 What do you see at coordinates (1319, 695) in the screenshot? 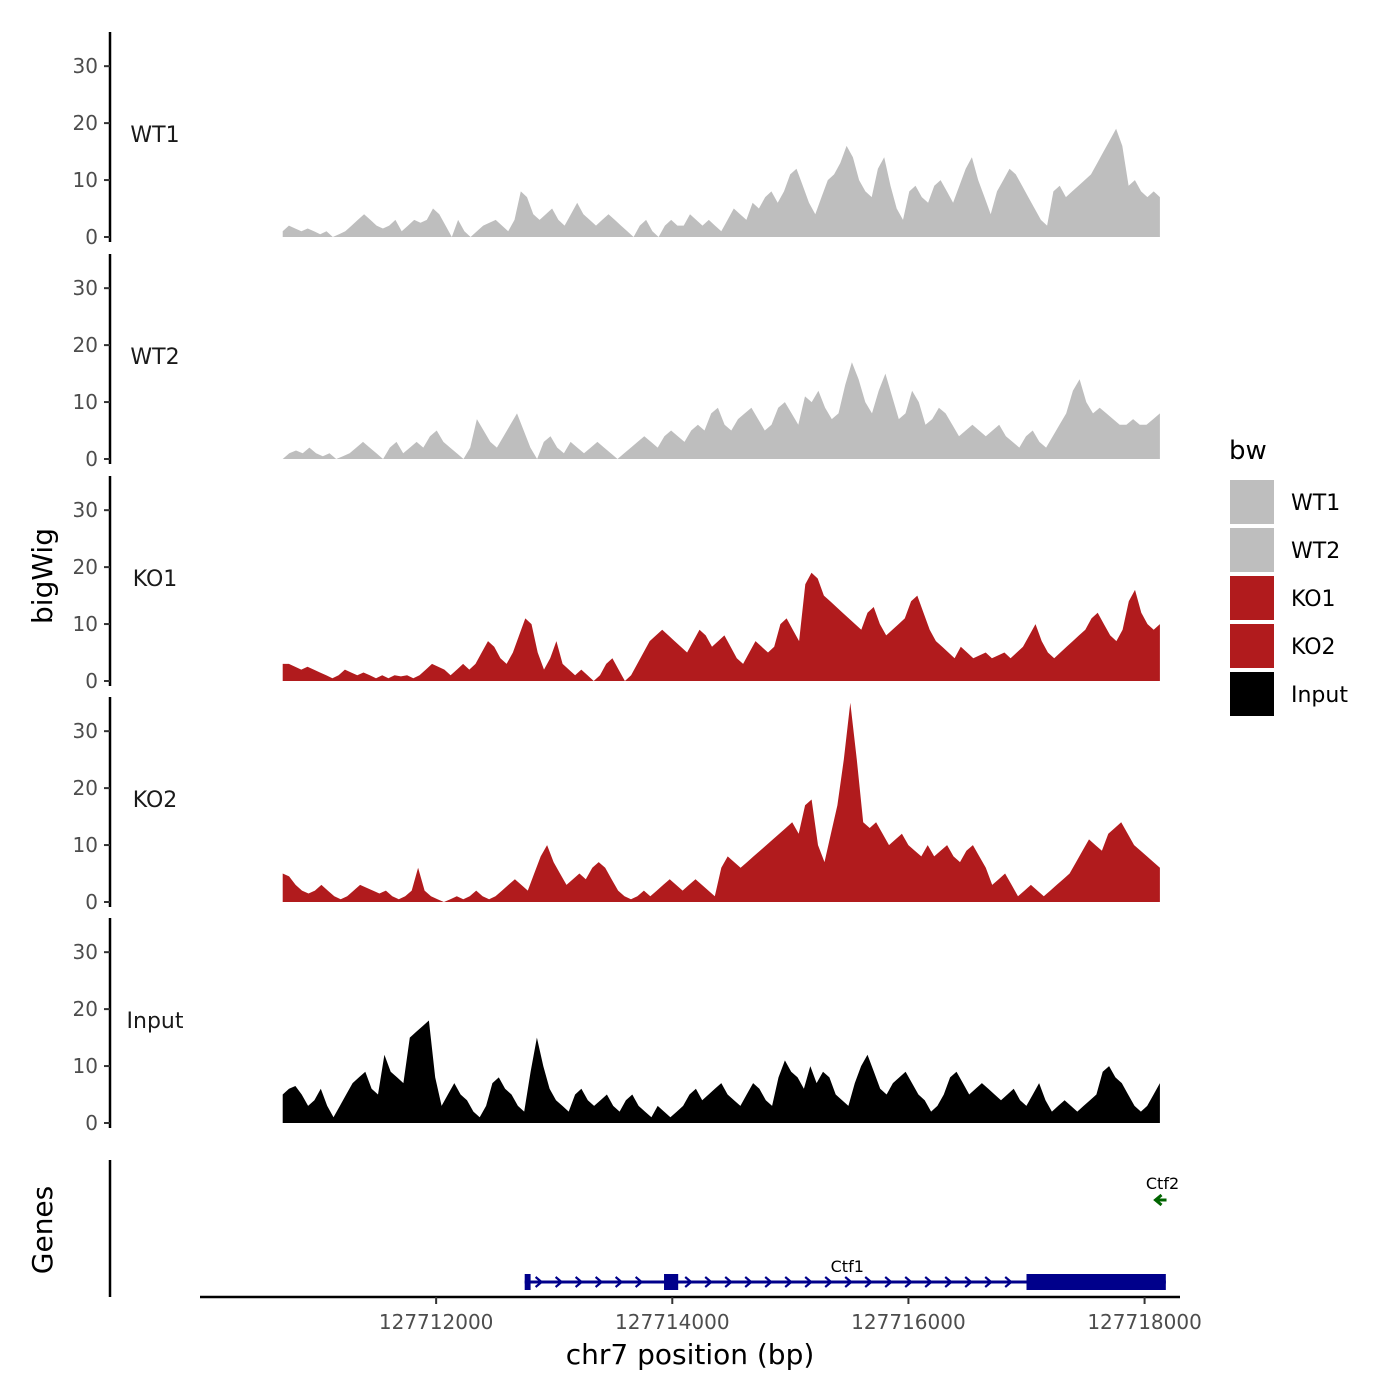
I see `legend-label-input: Input` at bounding box center [1319, 695].